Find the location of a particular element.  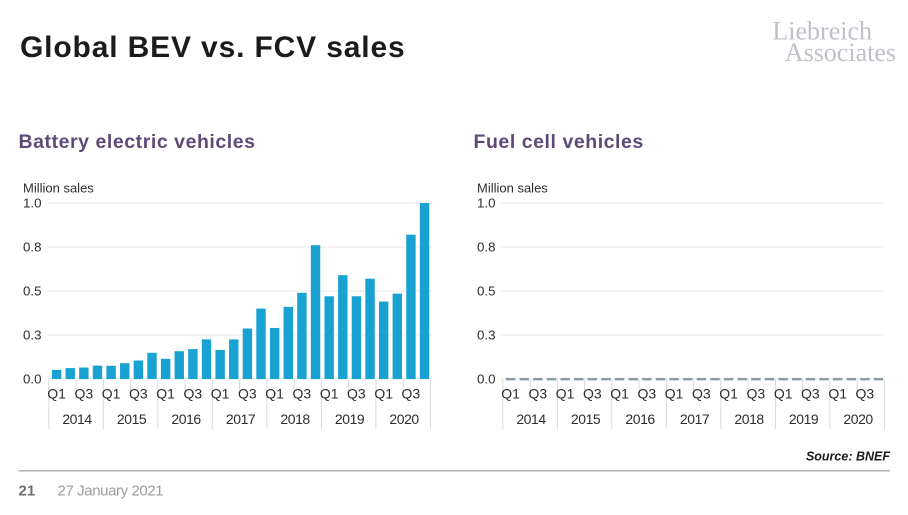

svg-text: Battery electric vehicles is located at coordinates (137, 142).